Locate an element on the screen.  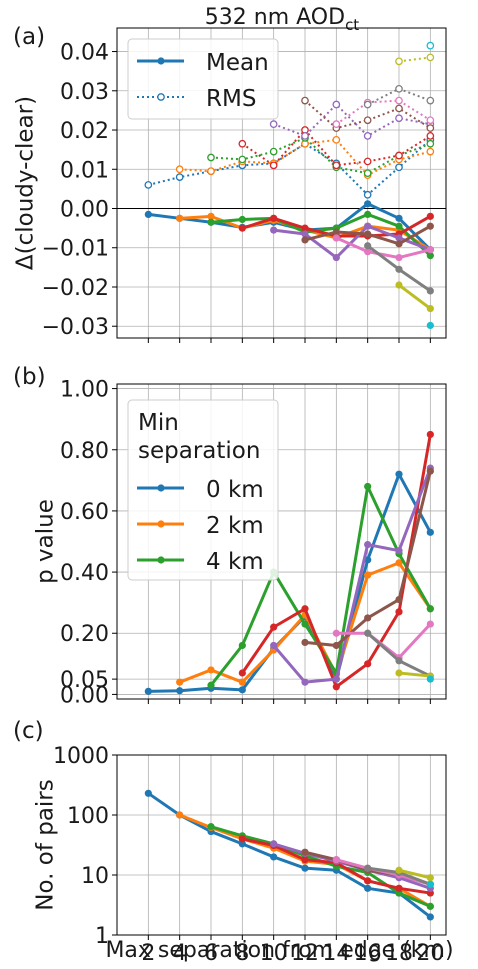
y-tick-label: 1 is located at coordinates (102, 936).